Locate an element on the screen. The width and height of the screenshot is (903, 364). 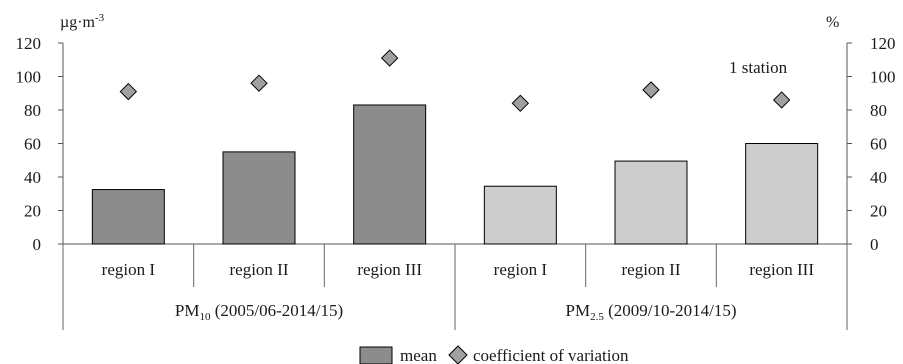
right-tick-label: 40 is located at coordinates (878, 177).